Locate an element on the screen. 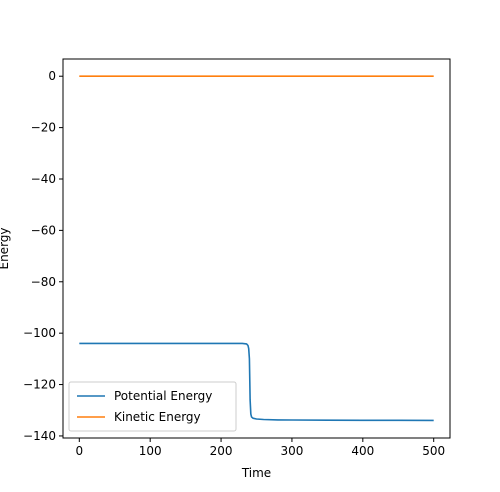 This screenshot has width=500, height=492. y-tick-label: −120 is located at coordinates (39, 385).